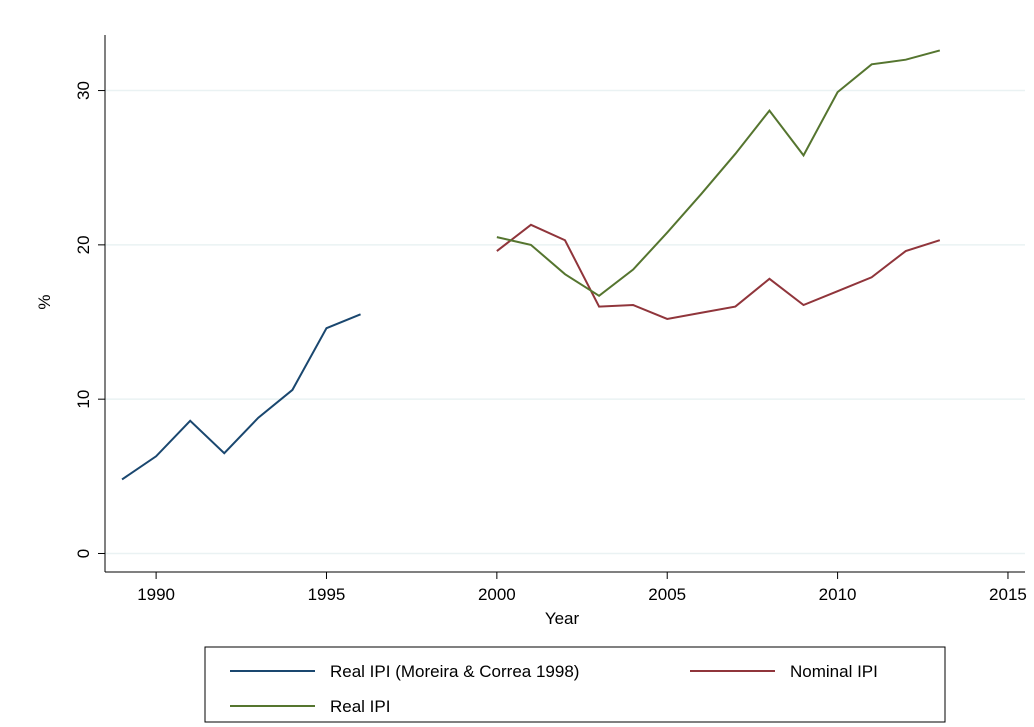 This screenshot has width=1034, height=727. Describe the element at coordinates (575, 684) in the screenshot. I see `legend-box` at that location.